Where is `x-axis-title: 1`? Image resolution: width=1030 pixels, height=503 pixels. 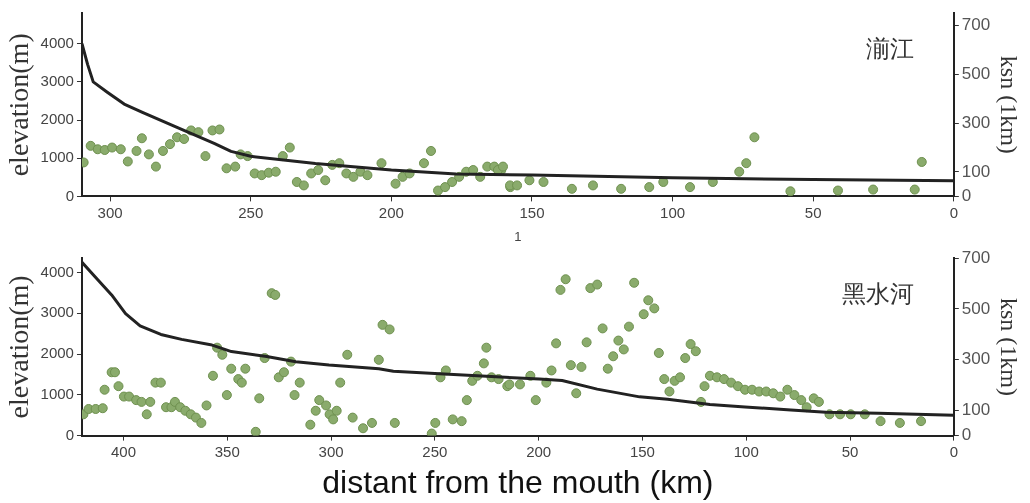 x-axis-title: 1 is located at coordinates (518, 236).